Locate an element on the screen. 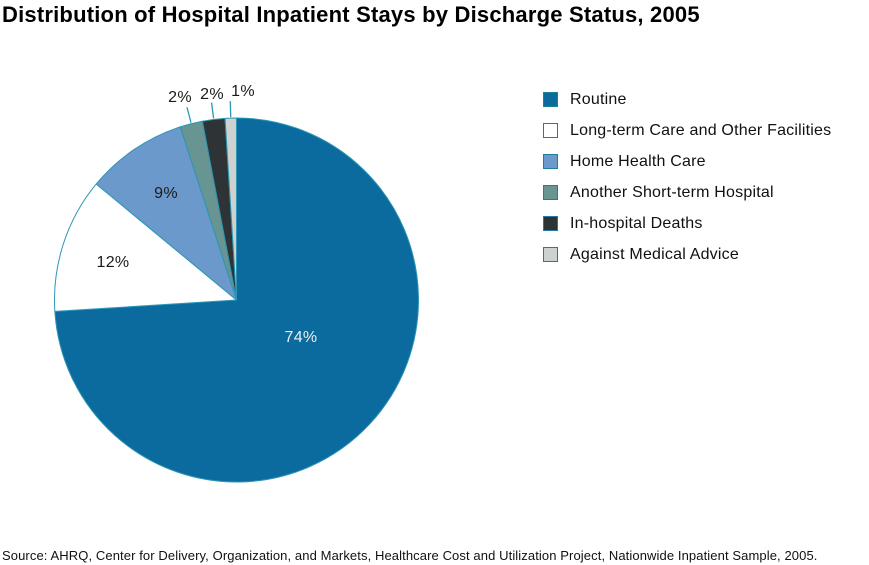  legend-swatch-long-term-care-and-other-facilities is located at coordinates (550, 130).